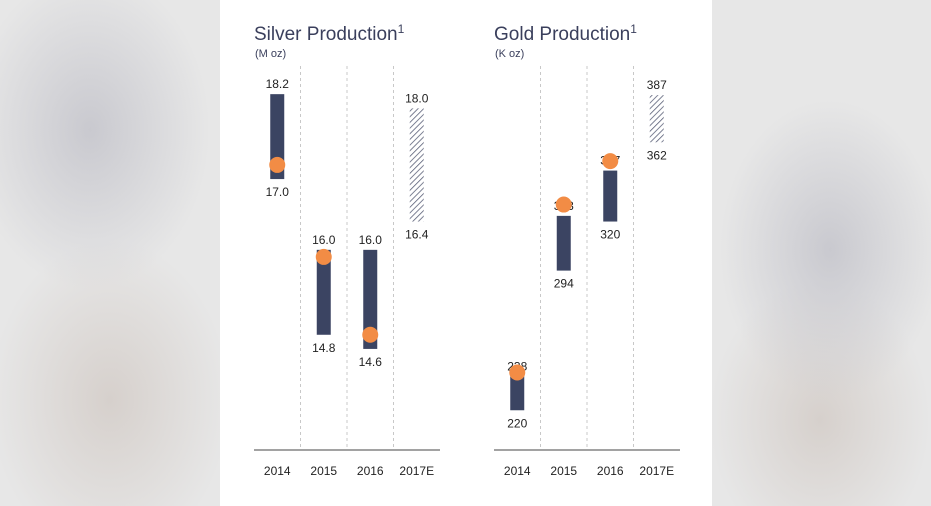  Describe the element at coordinates (563, 204) in the screenshot. I see `gold-actual-dot-2015` at that location.